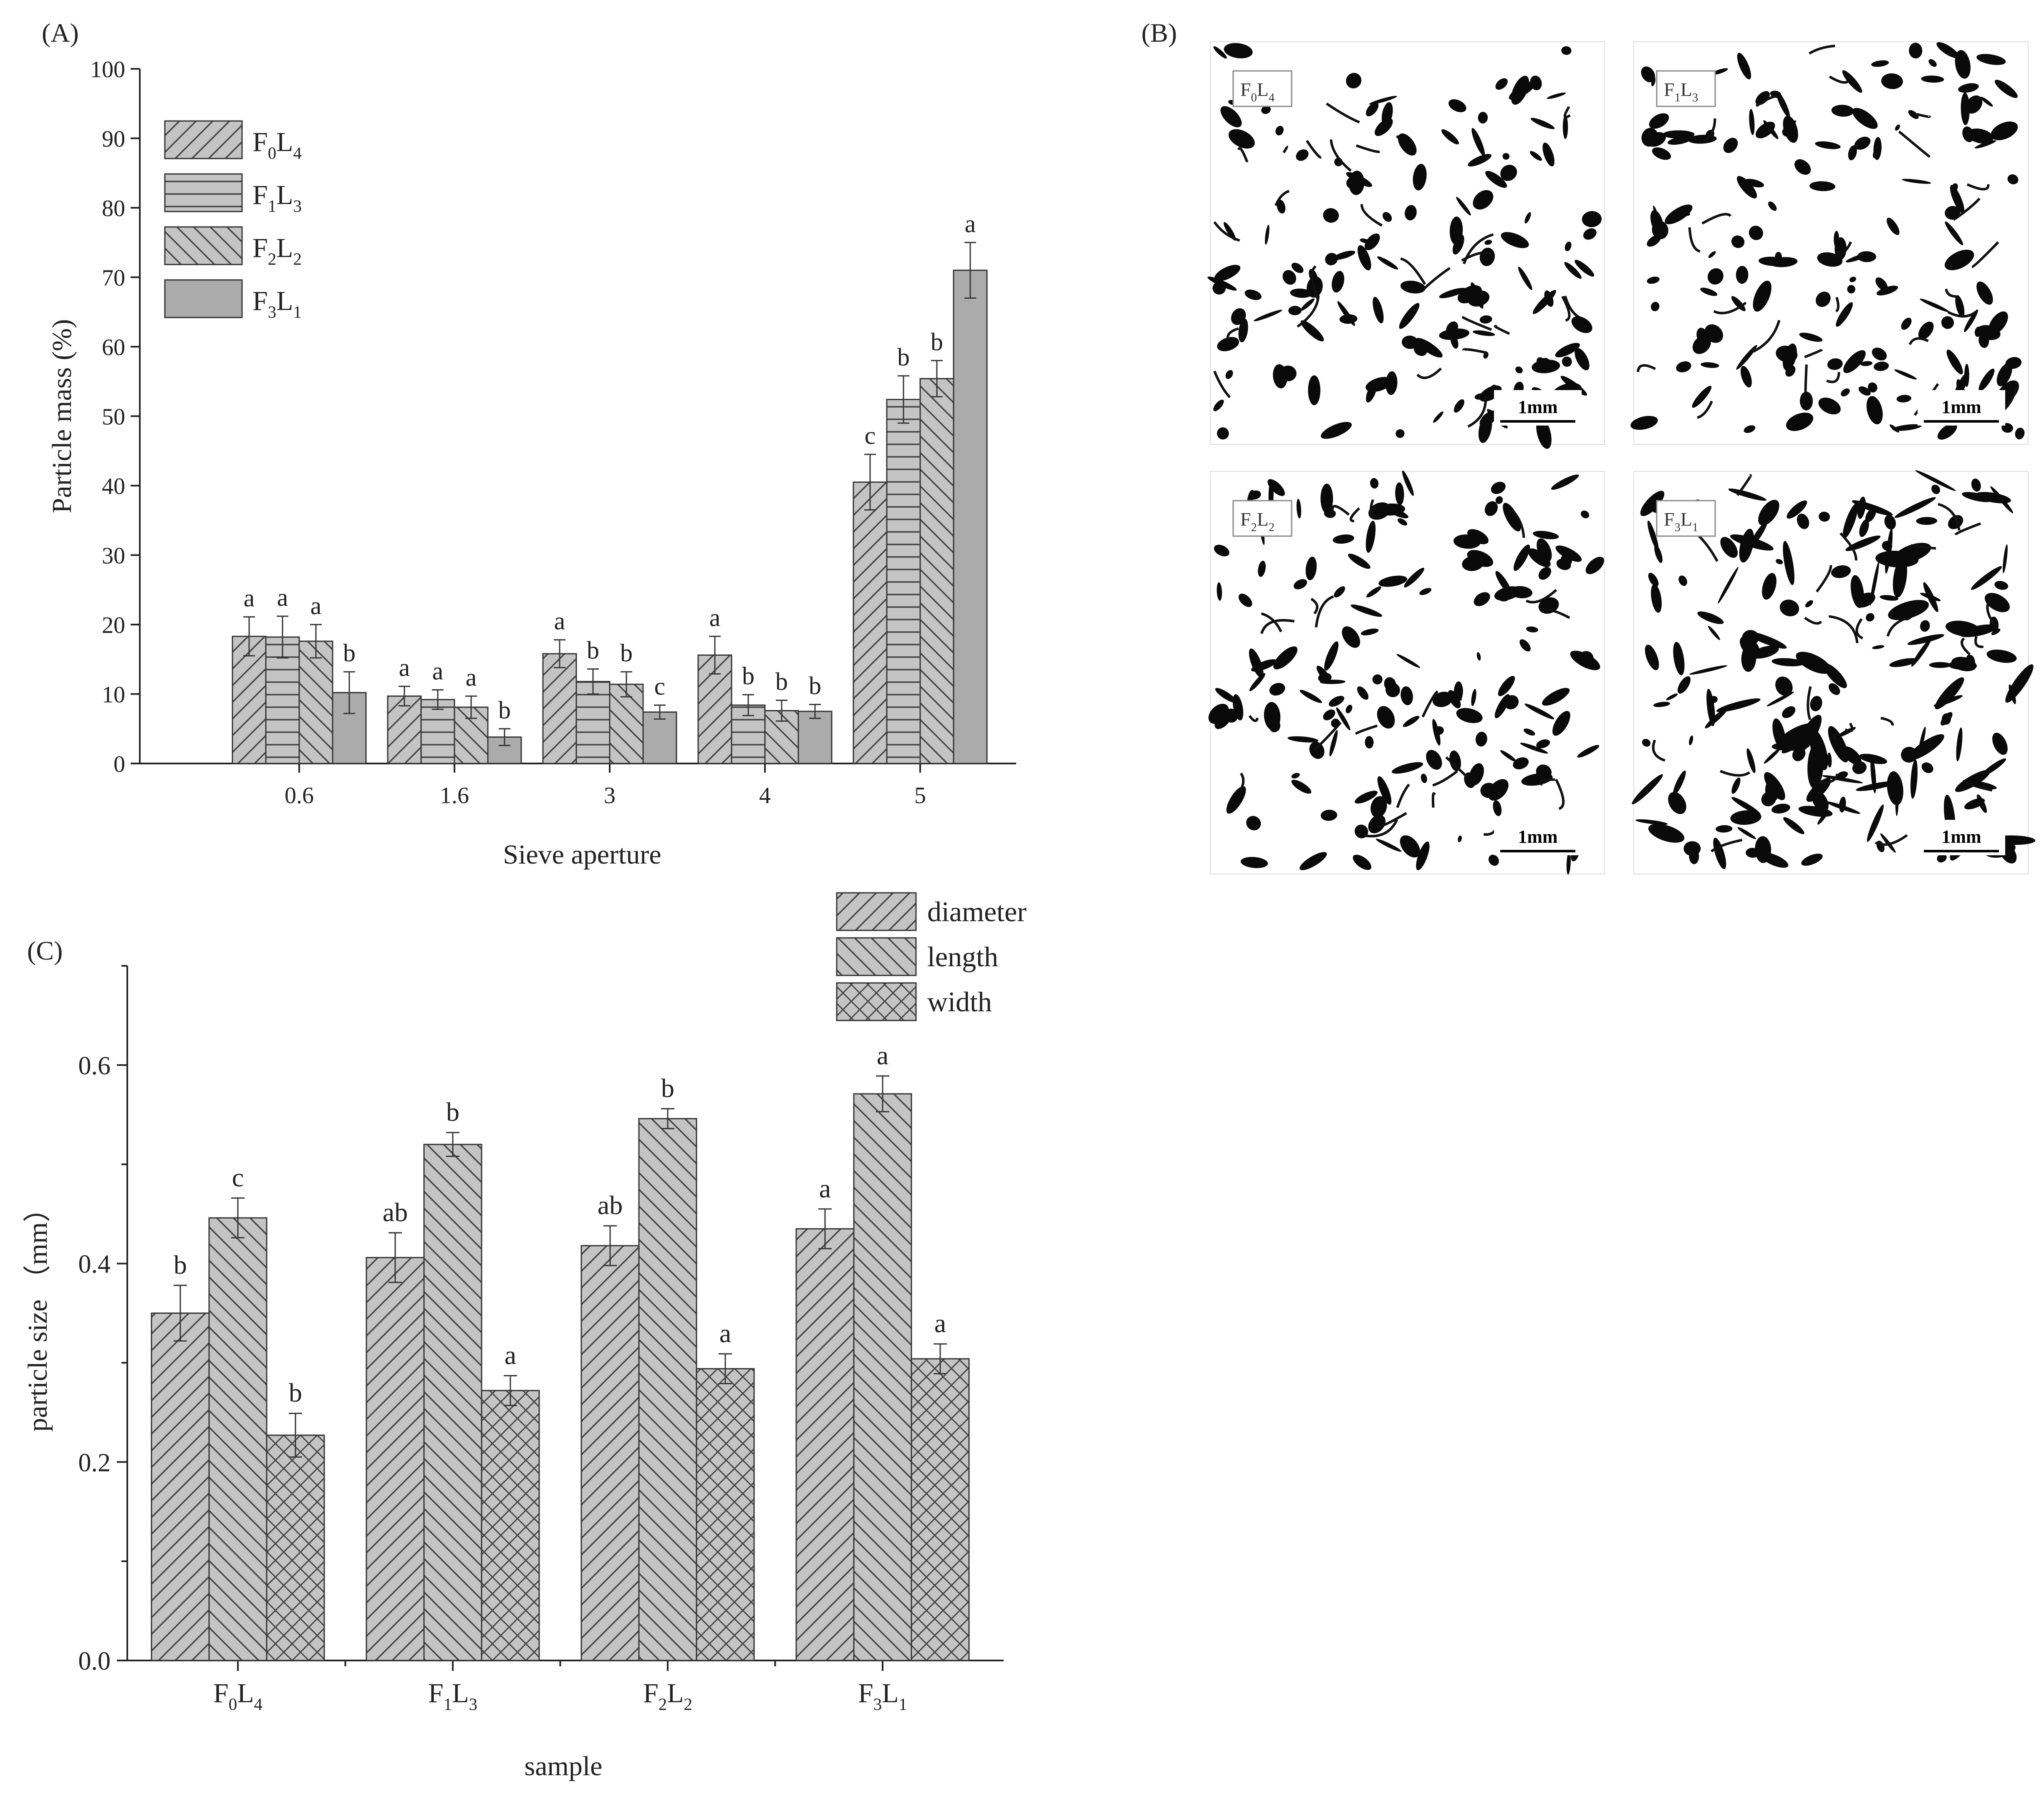  I want to click on x-tick-label: 1.6, so click(454, 796).